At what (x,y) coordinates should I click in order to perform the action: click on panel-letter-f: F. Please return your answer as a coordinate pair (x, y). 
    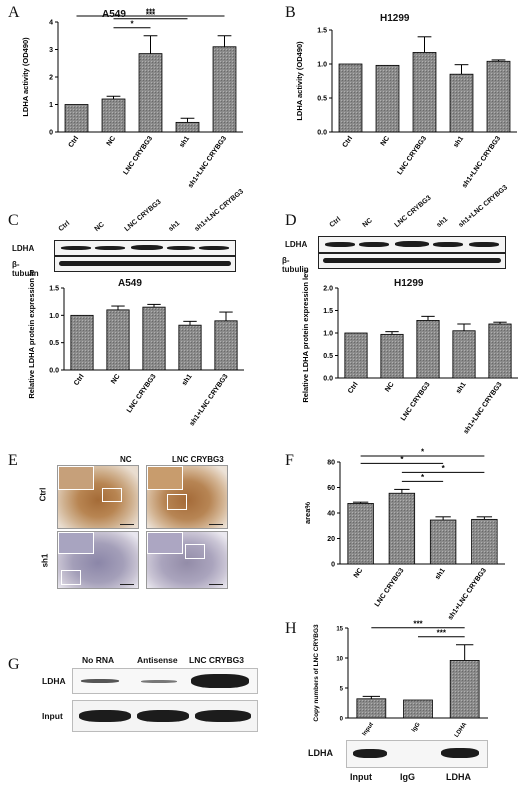
    Looking at the image, I should click on (289, 460).